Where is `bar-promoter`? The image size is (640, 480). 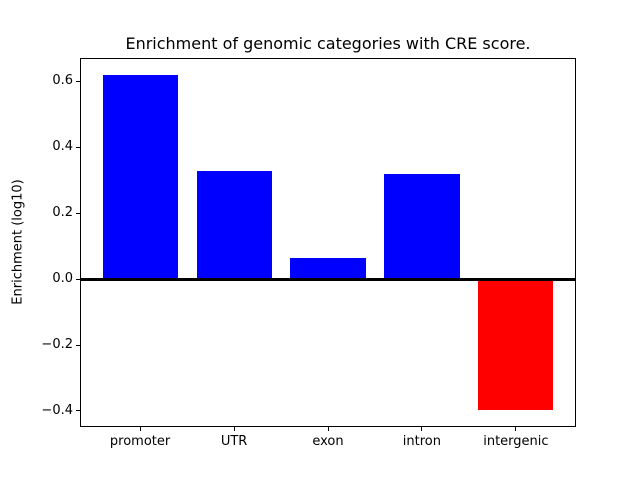 bar-promoter is located at coordinates (140, 177).